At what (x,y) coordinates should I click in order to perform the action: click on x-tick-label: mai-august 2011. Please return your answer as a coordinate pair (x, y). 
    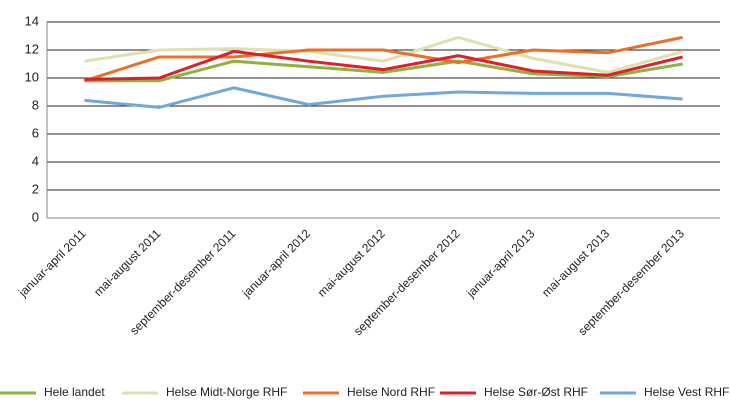
    Looking at the image, I should click on (127, 262).